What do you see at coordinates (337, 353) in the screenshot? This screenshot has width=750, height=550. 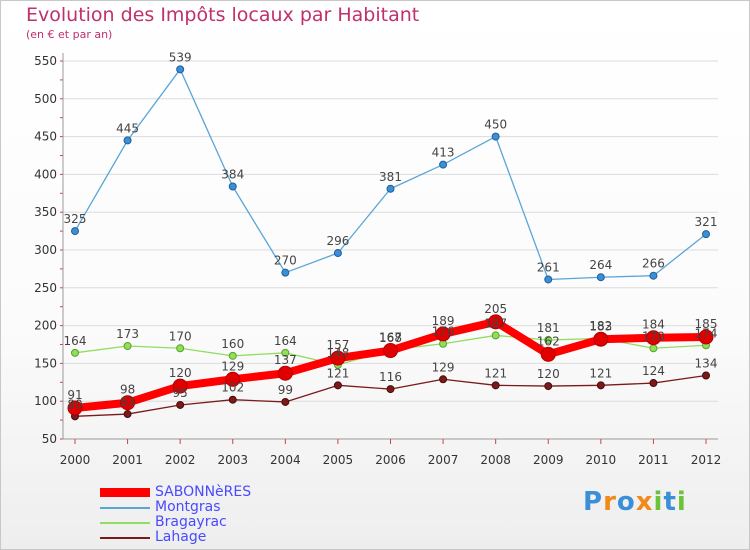 I see `data-label-bragayrac: 148` at bounding box center [337, 353].